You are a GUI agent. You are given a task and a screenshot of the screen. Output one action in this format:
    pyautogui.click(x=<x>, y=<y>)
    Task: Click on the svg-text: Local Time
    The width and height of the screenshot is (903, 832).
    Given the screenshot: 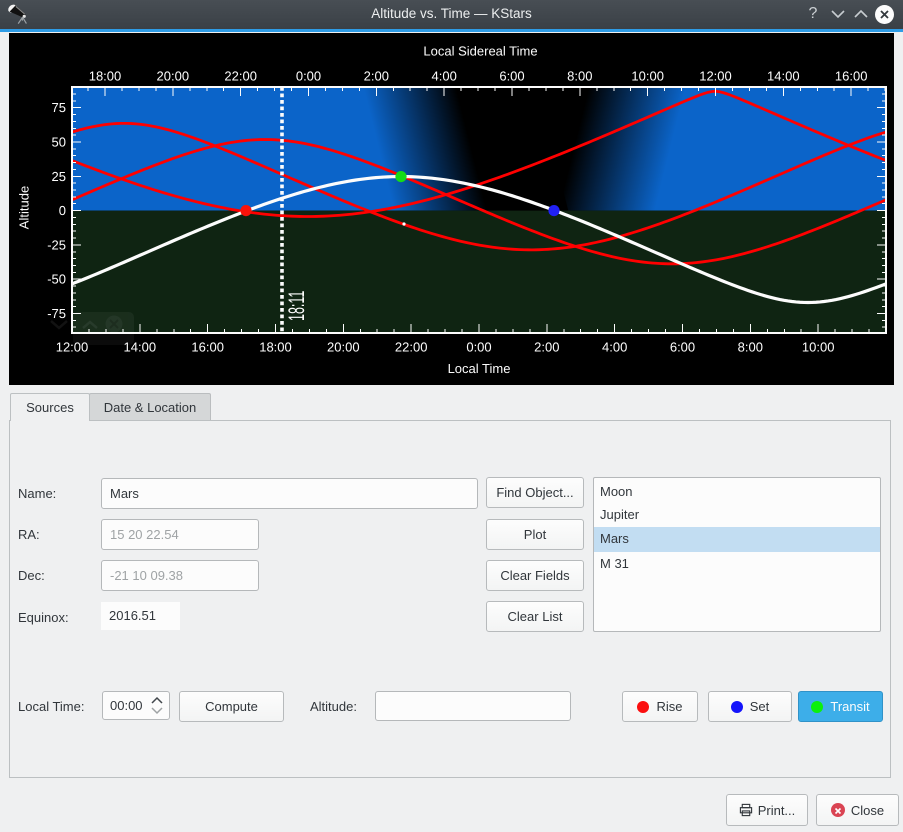 What is the action you would take?
    pyautogui.click(x=479, y=368)
    